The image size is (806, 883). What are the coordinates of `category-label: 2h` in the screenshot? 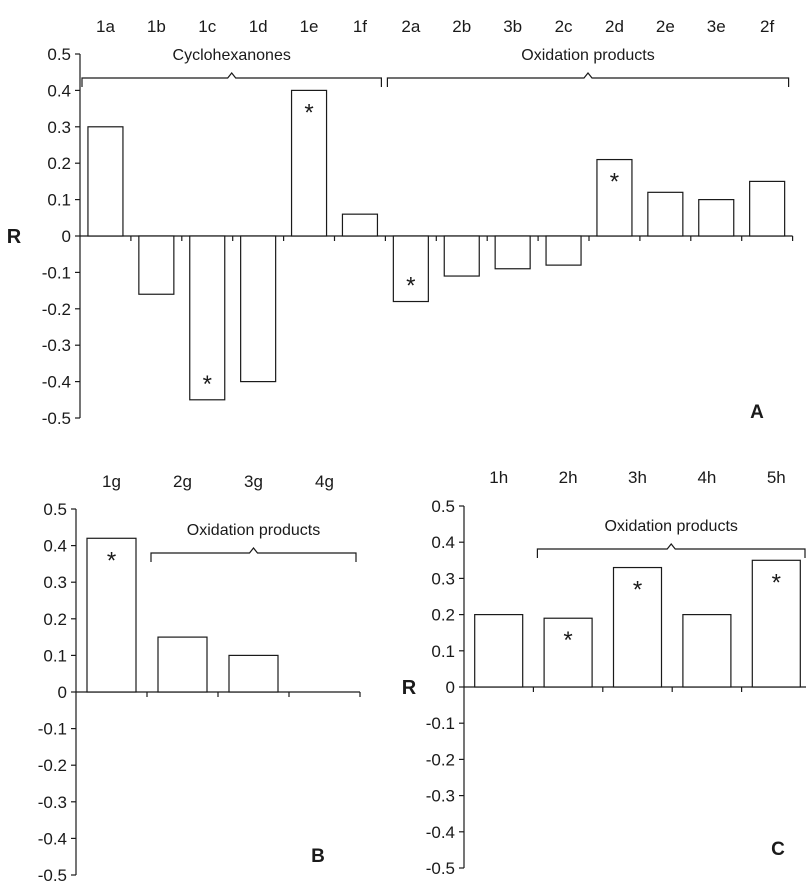 It's located at (568, 477).